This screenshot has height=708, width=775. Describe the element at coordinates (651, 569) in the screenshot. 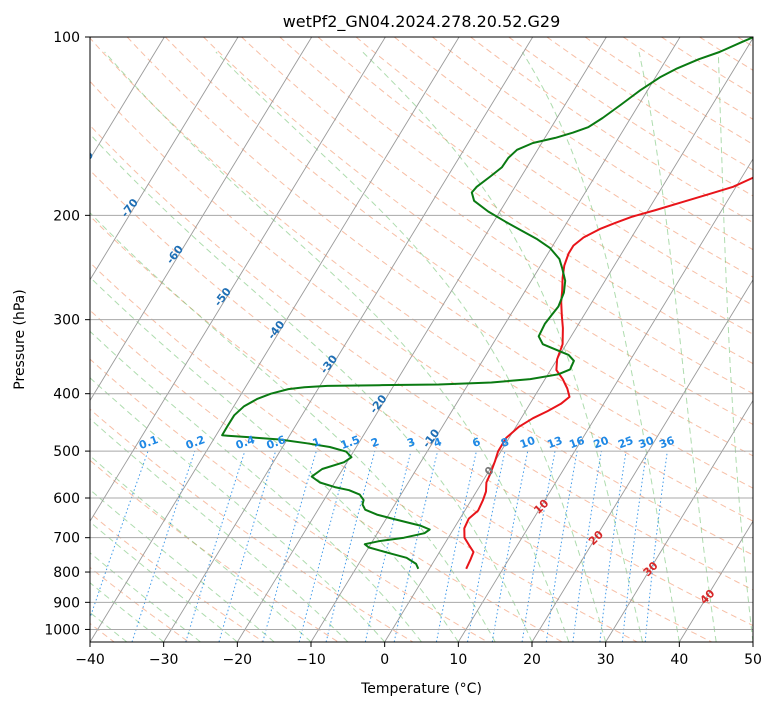

I see `moist-adiabat-label: 30` at that location.